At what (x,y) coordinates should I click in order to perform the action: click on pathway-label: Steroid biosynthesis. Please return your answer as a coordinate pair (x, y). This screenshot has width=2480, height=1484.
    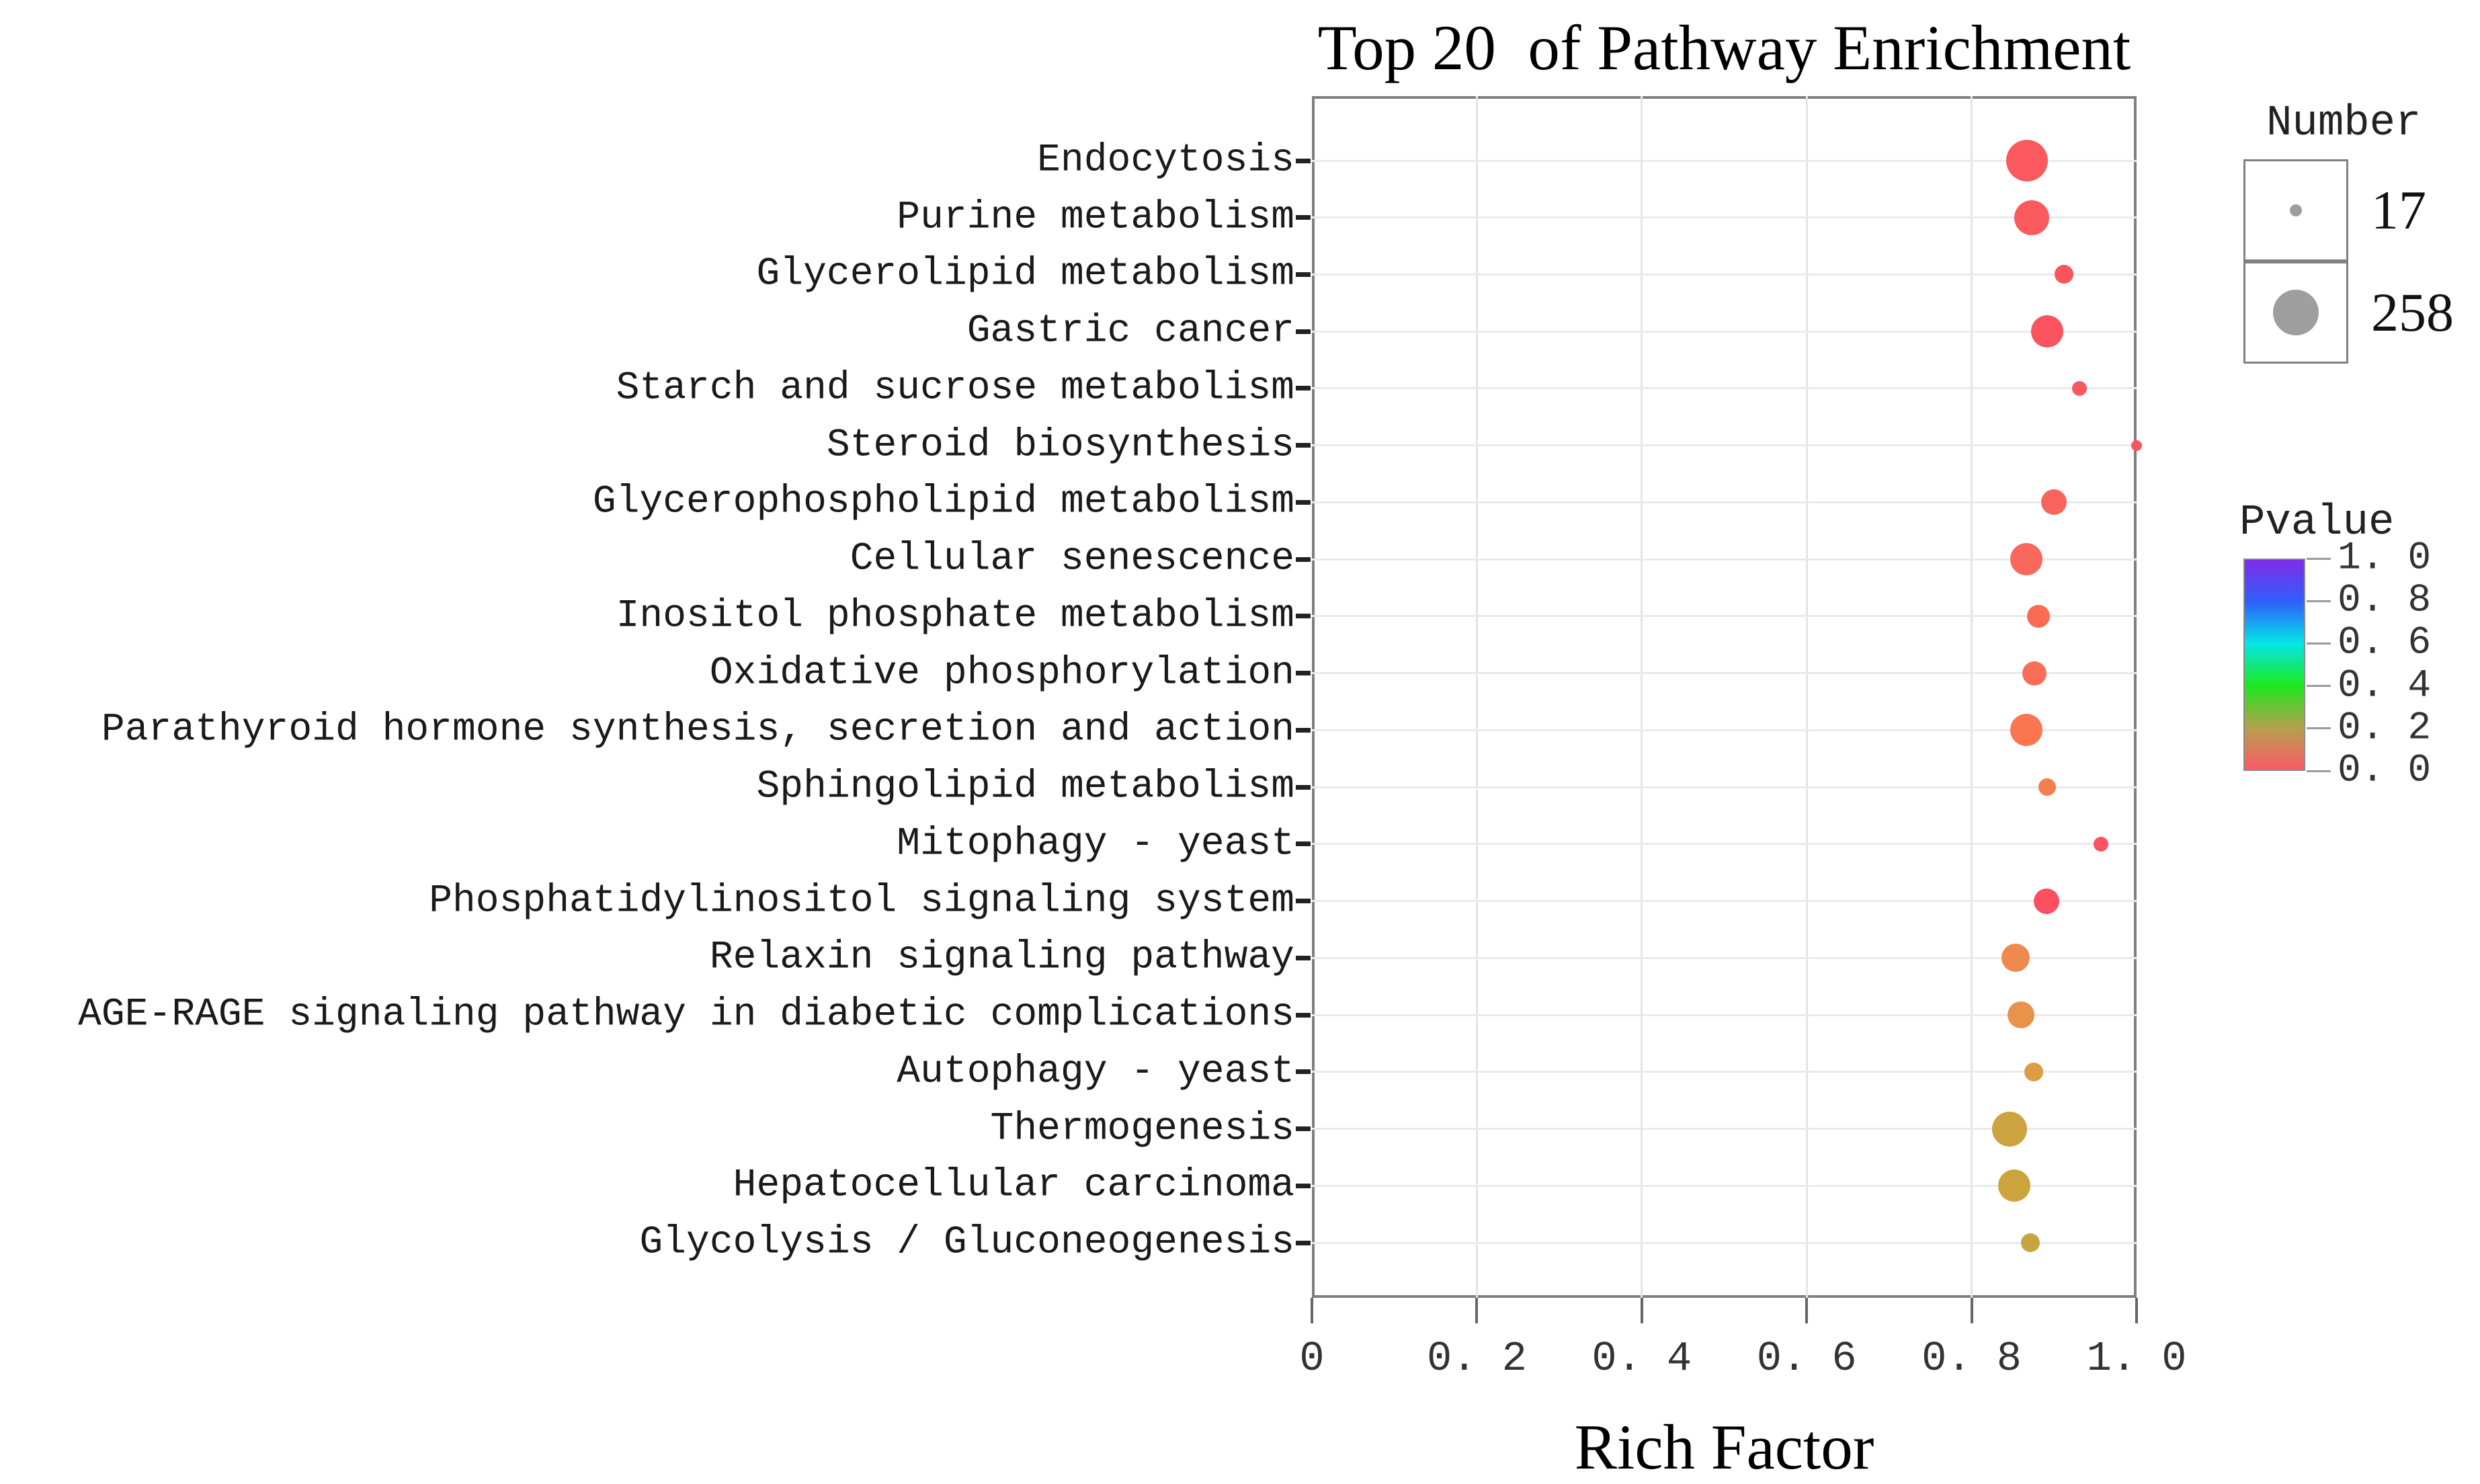
    Looking at the image, I should click on (1060, 445).